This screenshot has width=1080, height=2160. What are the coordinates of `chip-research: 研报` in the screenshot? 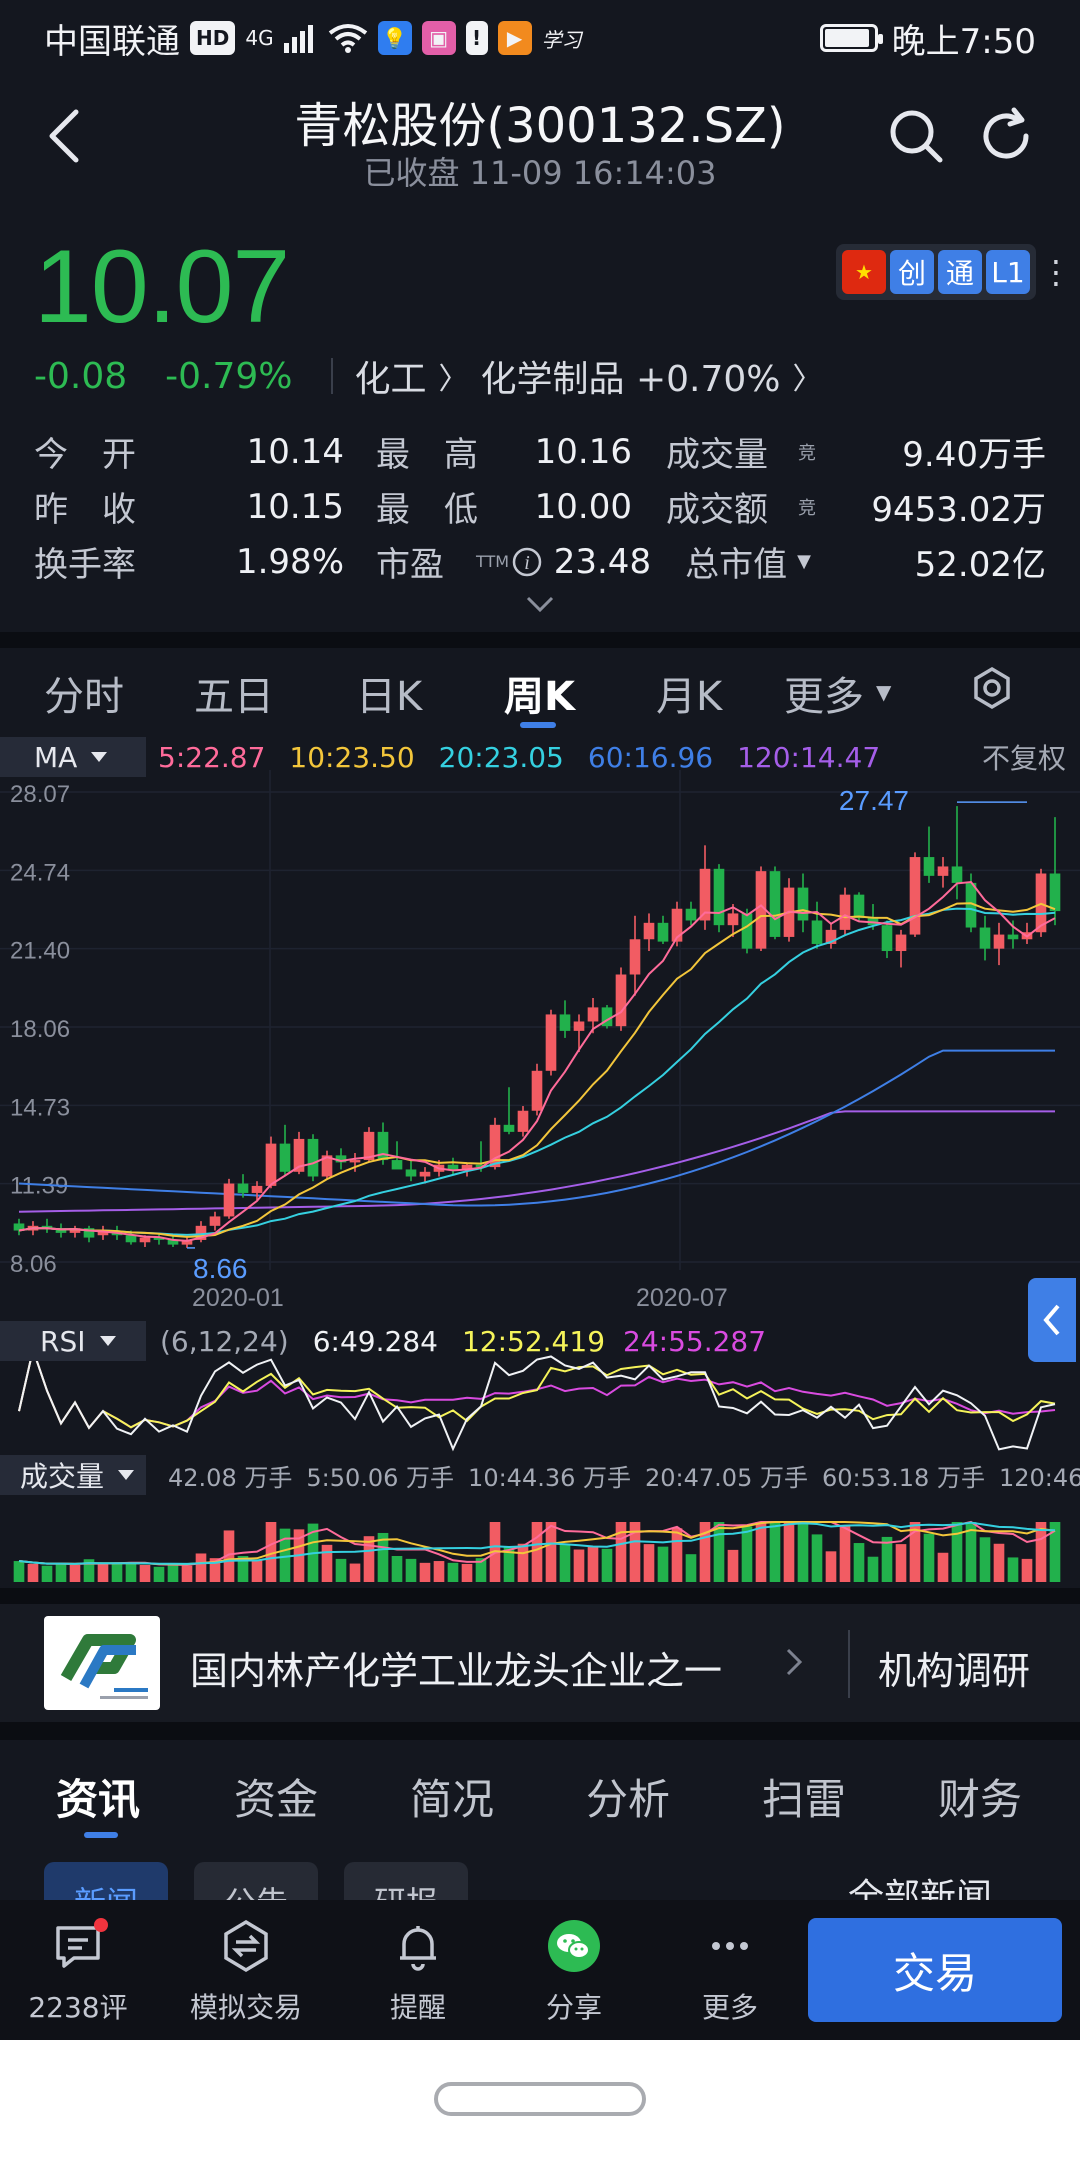 It's located at (406, 1881).